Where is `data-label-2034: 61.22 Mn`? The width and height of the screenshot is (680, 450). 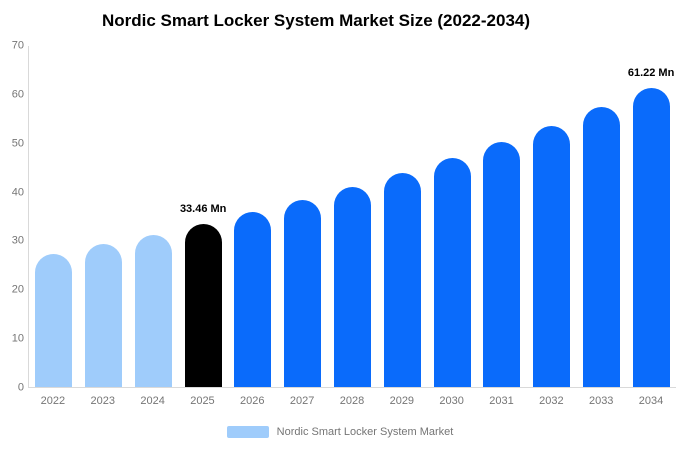 data-label-2034: 61.22 Mn is located at coordinates (651, 72).